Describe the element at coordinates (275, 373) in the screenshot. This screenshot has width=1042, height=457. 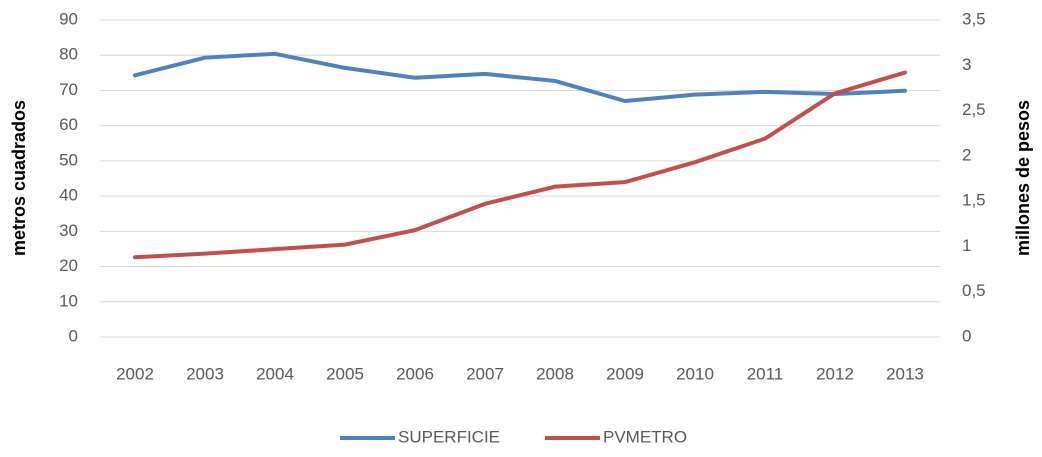
I see `x-tick-label: 2004` at that location.